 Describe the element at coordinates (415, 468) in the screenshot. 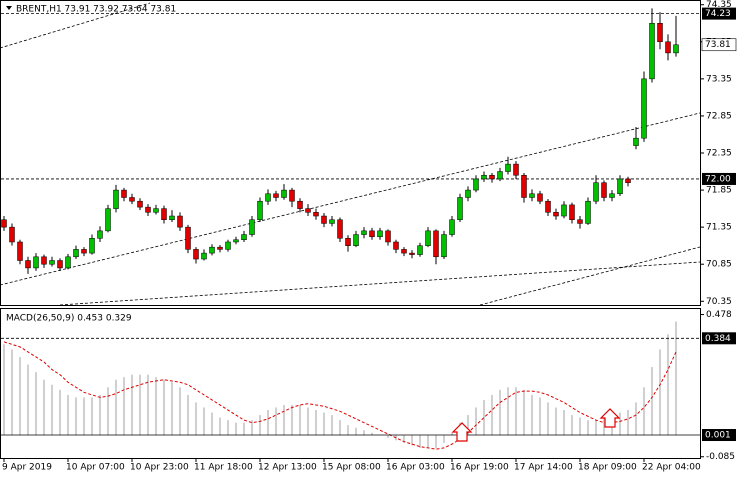

I see `x-tick-label: 16 Apr 03:00` at that location.